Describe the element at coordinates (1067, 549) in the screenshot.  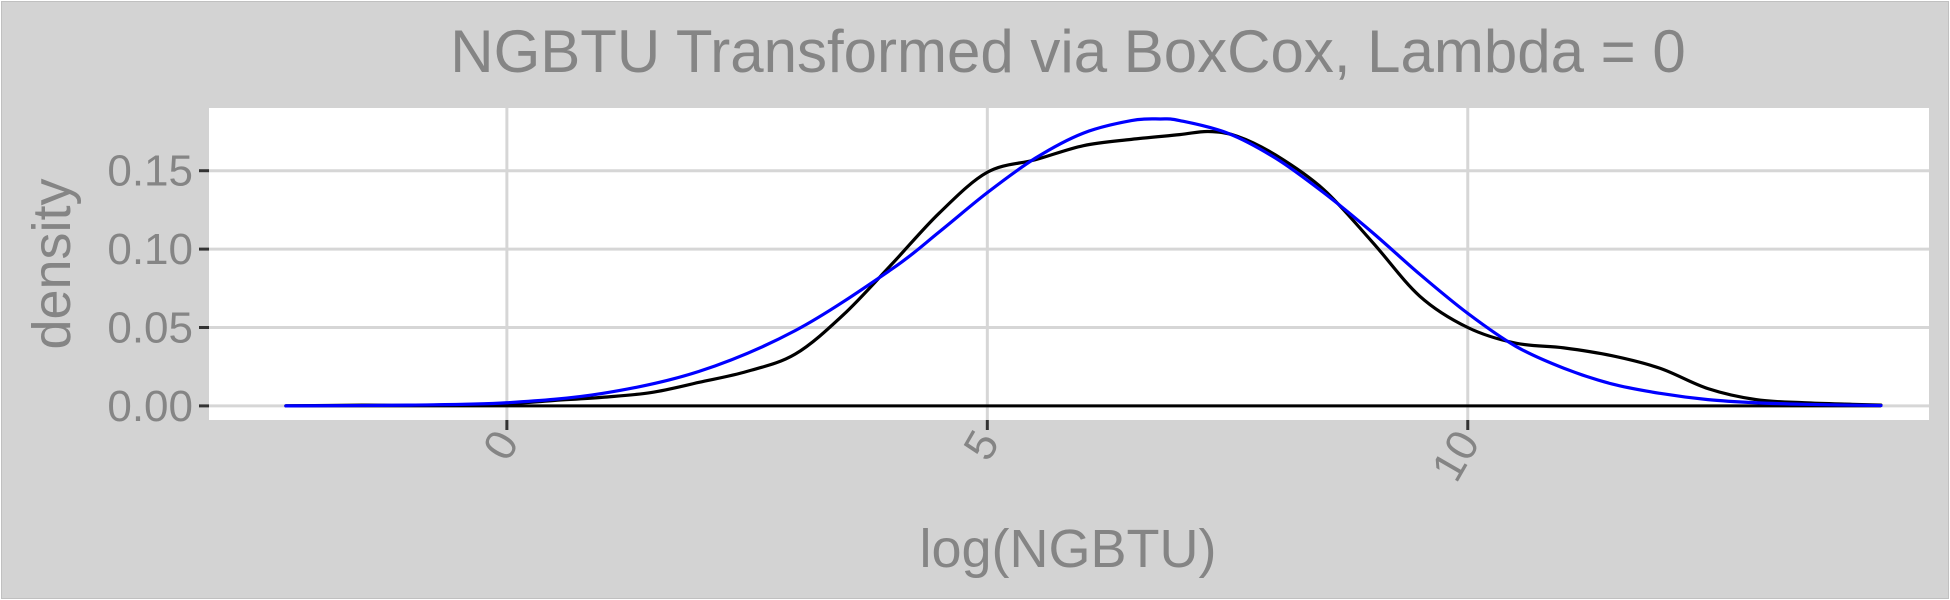
I see `x-axis-label: log(NGBTU)` at that location.